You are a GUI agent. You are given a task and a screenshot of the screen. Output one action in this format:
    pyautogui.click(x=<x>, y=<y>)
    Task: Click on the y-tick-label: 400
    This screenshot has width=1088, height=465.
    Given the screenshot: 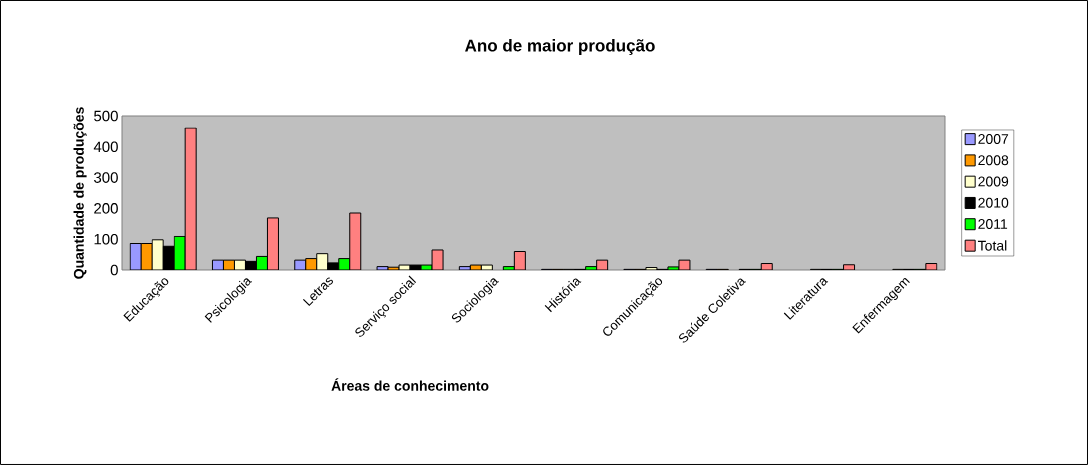 What is the action you would take?
    pyautogui.click(x=105, y=147)
    